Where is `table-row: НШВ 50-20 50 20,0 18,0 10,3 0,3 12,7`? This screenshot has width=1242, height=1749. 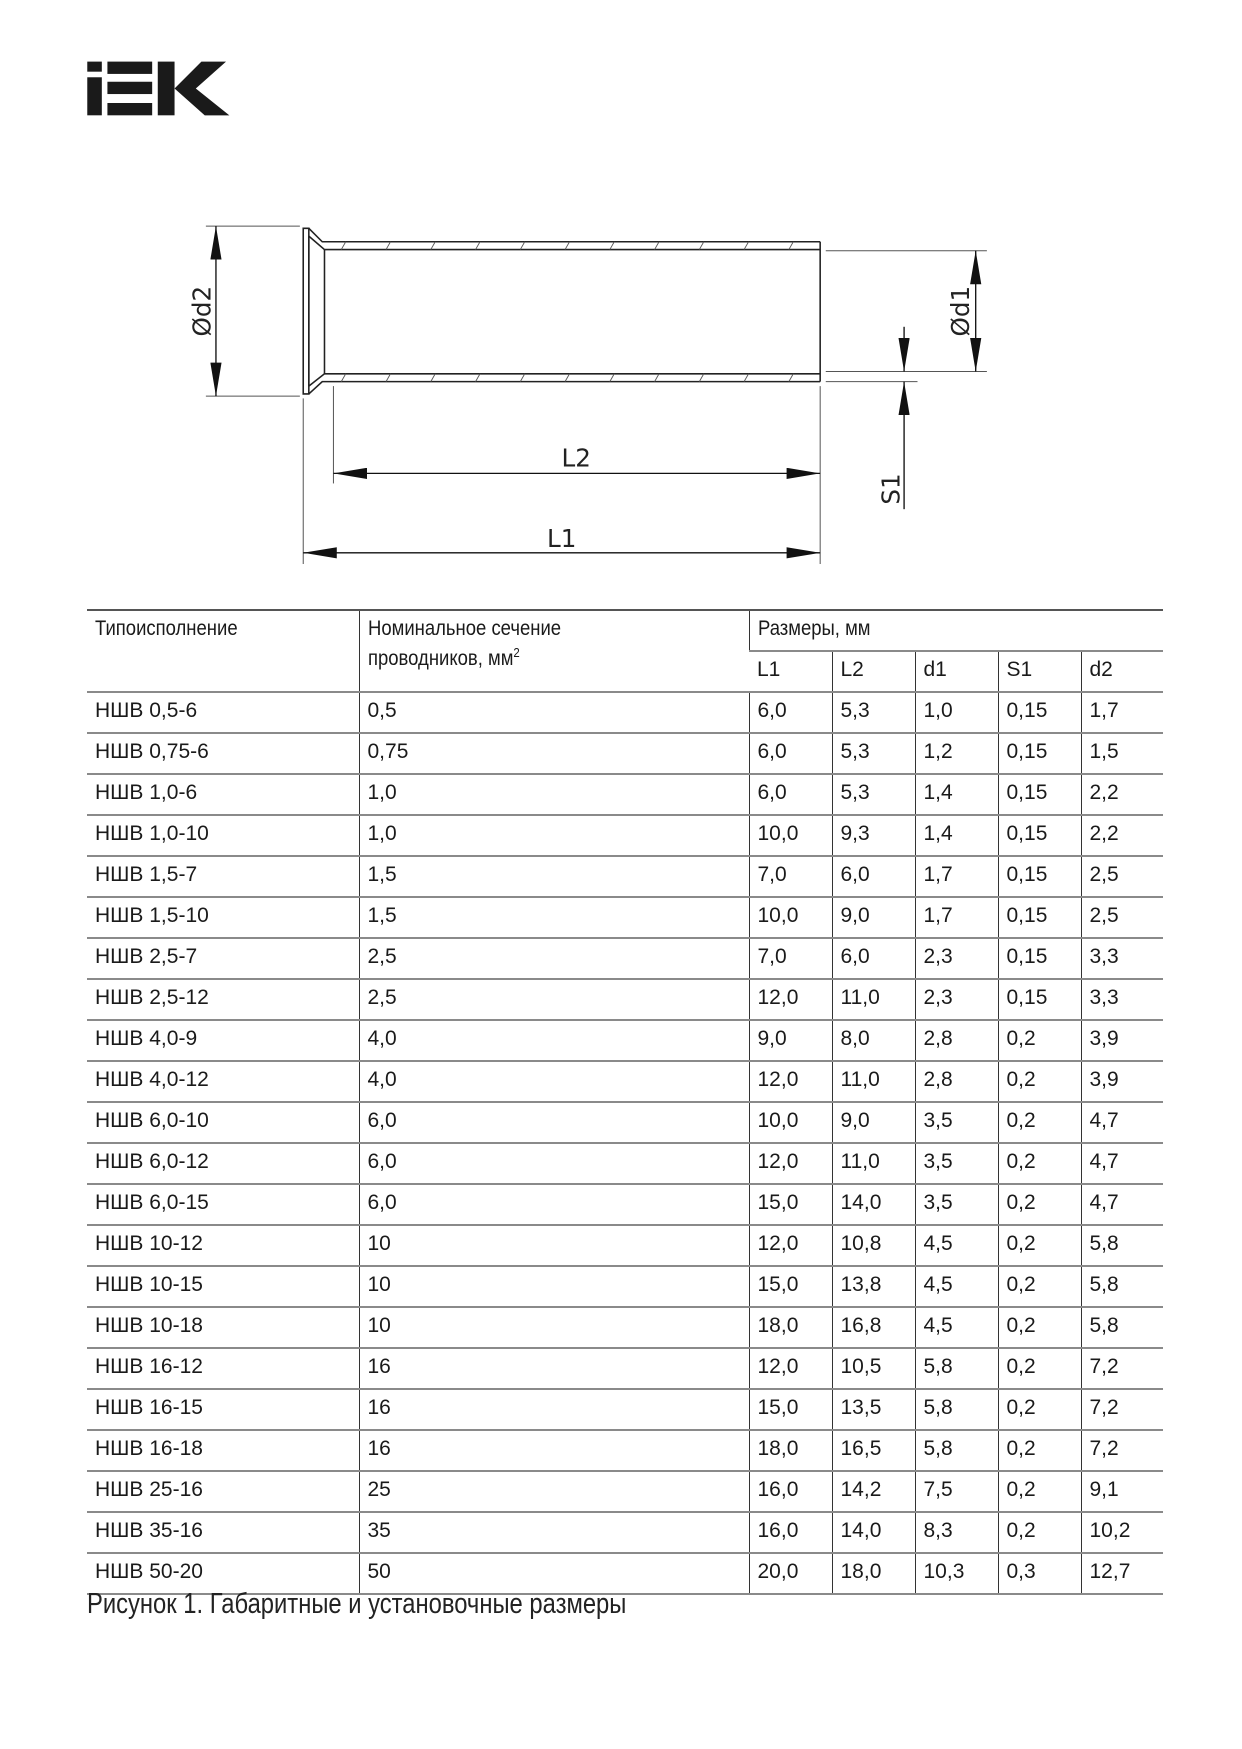
table-row: НШВ 50-20 50 20,0 18,0 10,3 0,3 12,7 is located at coordinates (625, 1573).